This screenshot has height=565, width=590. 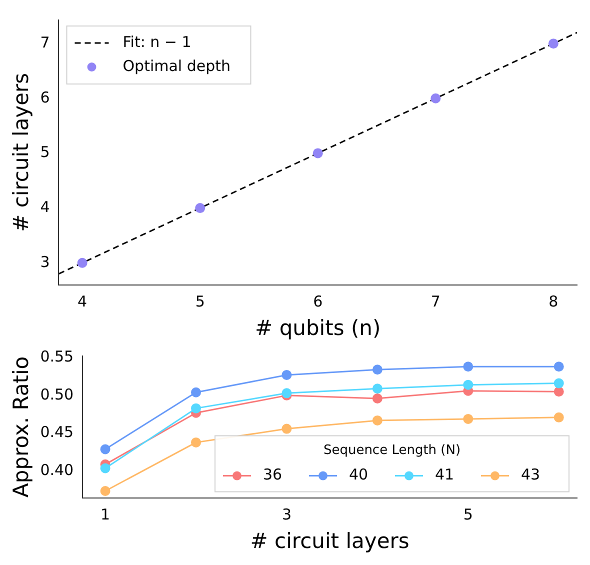 I want to click on x-axis-title: # qubits (n), so click(x=318, y=328).